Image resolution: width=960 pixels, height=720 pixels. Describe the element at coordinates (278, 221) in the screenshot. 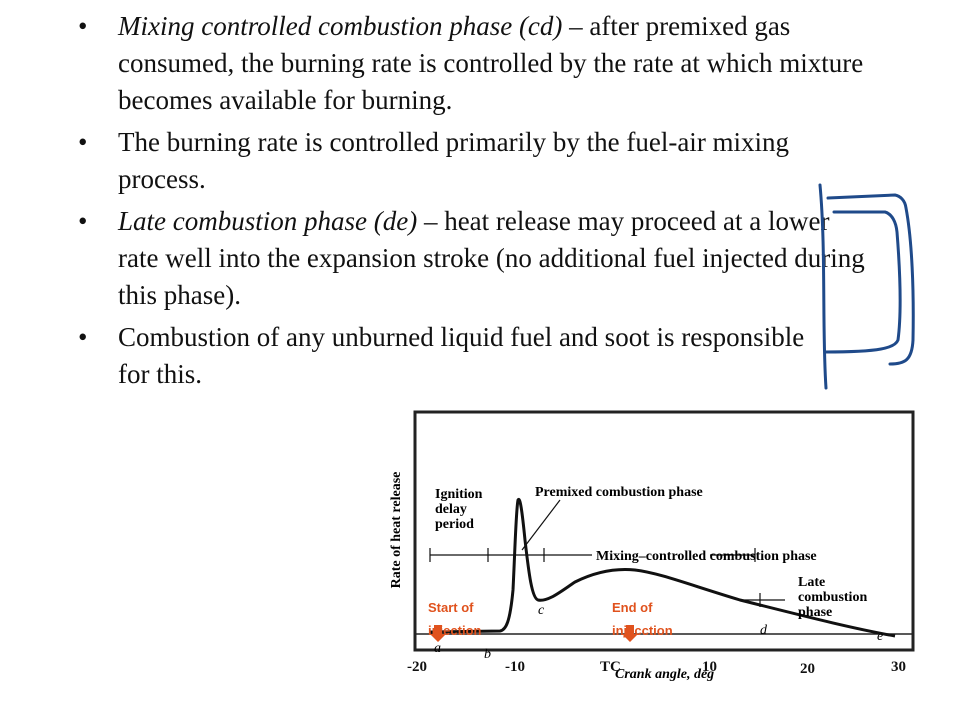

I see `bullet-italic-heading: Late combustion phase (de) –` at that location.